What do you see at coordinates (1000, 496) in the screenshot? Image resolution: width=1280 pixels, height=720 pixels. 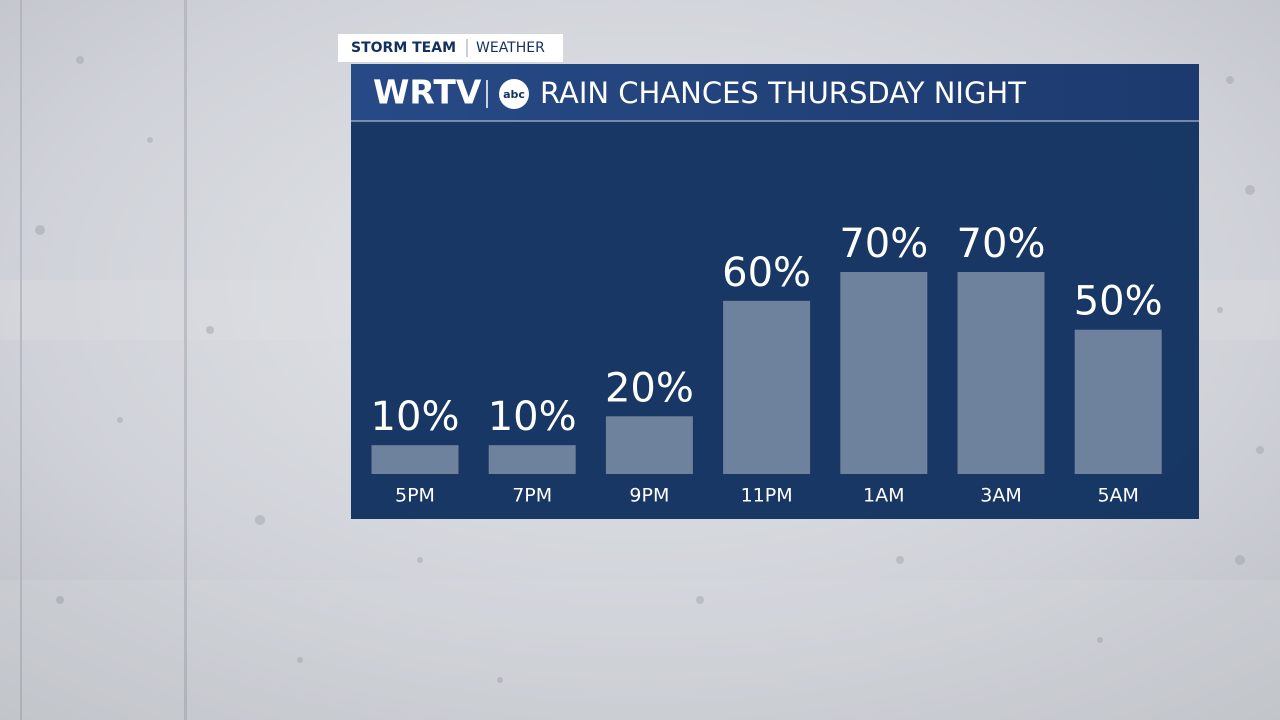 I see `x-tick-label: 3AM` at bounding box center [1000, 496].